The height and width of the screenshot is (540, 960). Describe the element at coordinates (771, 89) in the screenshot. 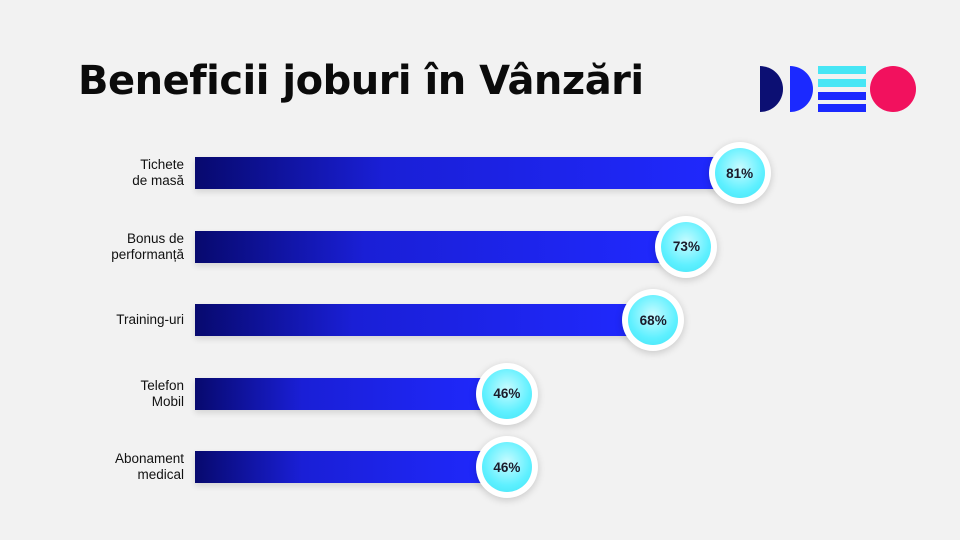

I see `logo-half-circle-navy` at that location.